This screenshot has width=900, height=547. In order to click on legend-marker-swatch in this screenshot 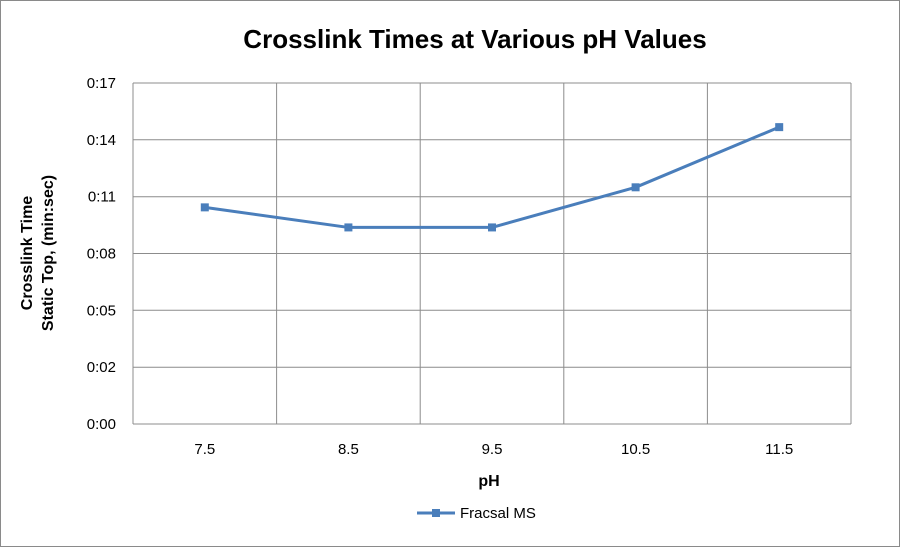, I will do `click(436, 513)`.